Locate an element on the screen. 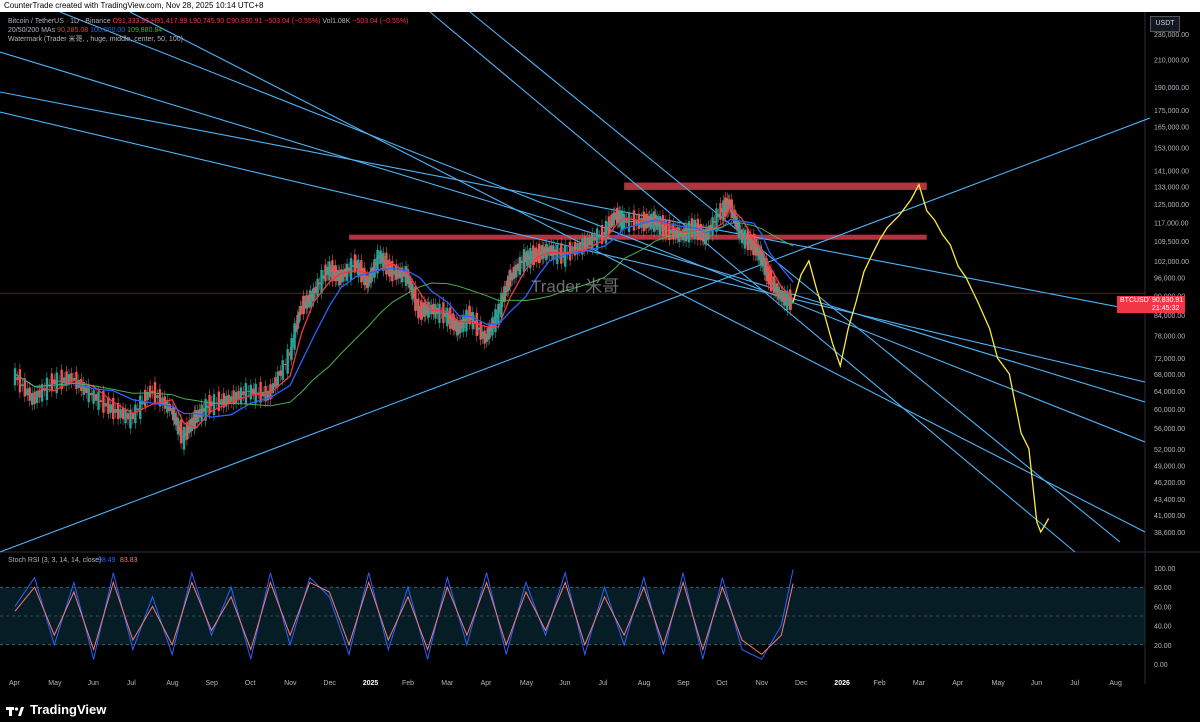 The image size is (1200, 722). price-axis-label: 133,000.00 is located at coordinates (1171, 188).